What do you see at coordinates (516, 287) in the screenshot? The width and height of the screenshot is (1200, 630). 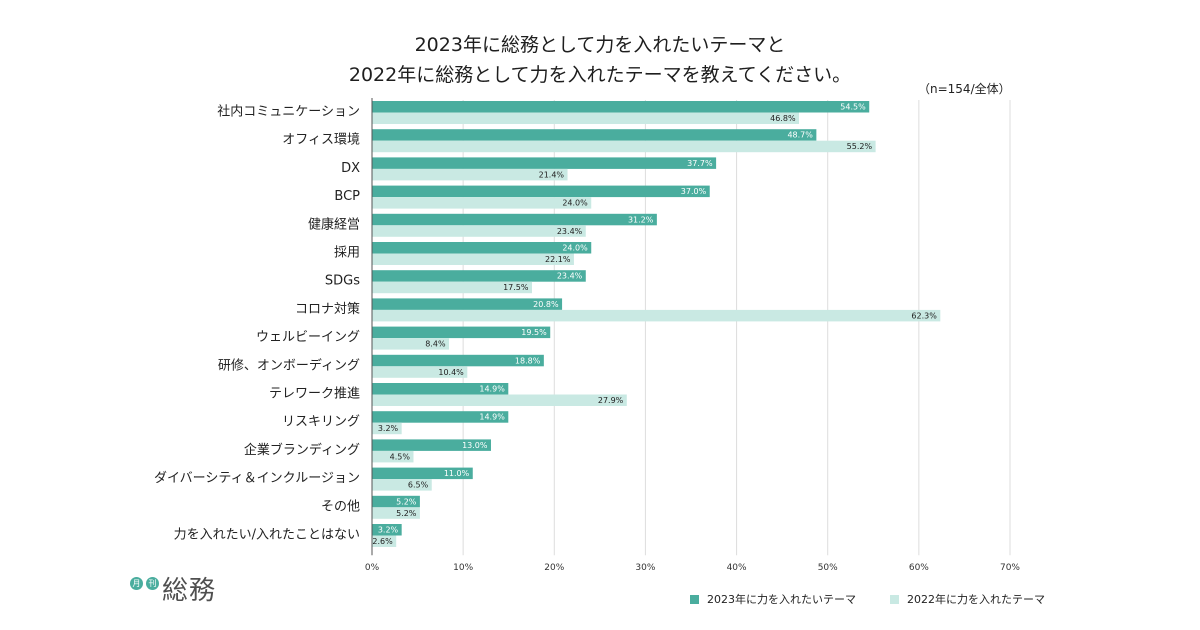 I see `value-label-2022: 17.5%` at bounding box center [516, 287].